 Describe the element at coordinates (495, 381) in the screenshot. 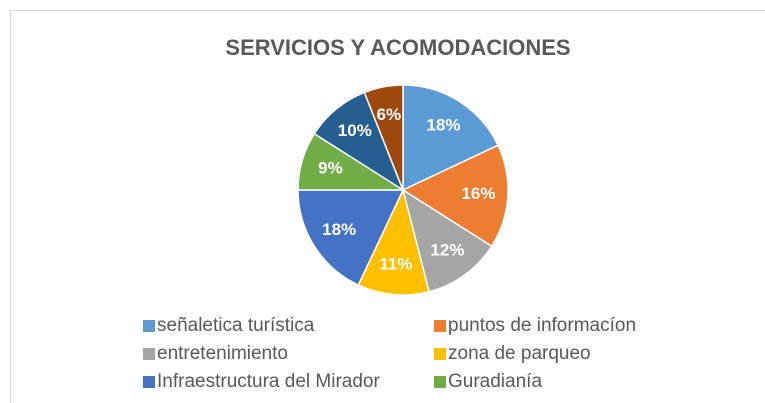

I see `legend-label: Guradianía` at that location.